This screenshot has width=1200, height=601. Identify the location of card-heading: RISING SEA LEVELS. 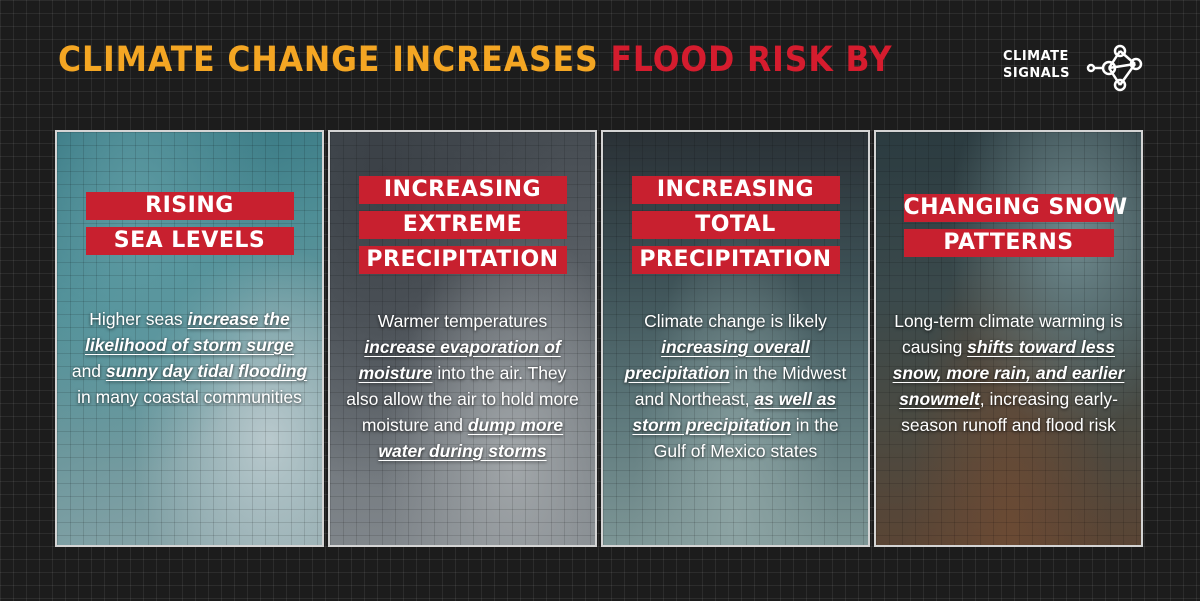
(189, 227).